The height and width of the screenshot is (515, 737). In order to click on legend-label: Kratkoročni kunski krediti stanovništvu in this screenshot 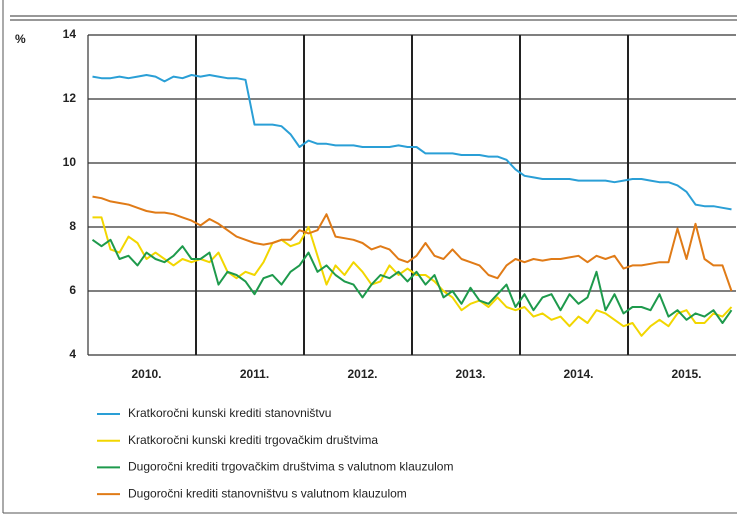, I will do `click(229, 413)`.